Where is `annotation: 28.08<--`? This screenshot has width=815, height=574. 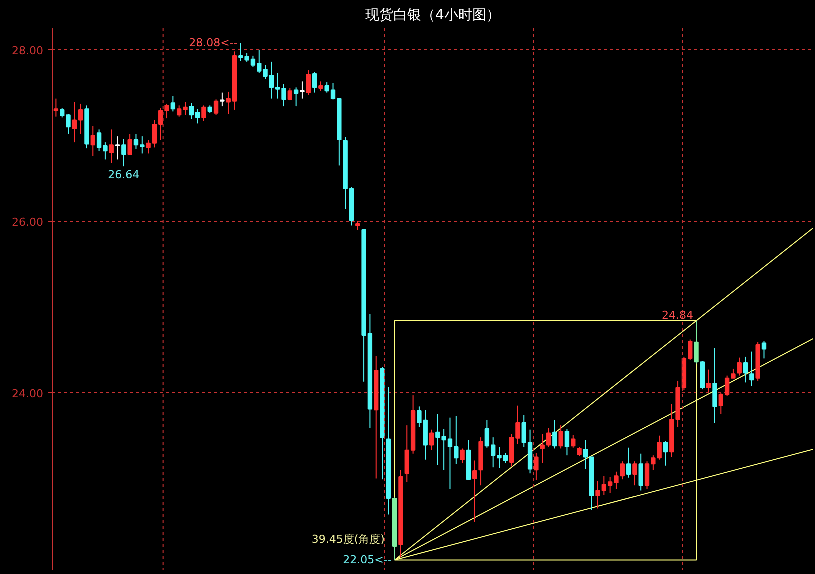 annotation: 28.08<-- is located at coordinates (213, 43).